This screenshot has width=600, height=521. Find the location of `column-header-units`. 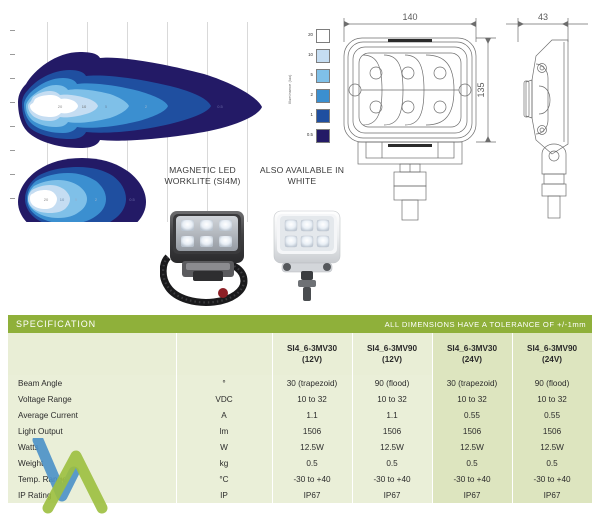

column-header-units is located at coordinates (224, 354).